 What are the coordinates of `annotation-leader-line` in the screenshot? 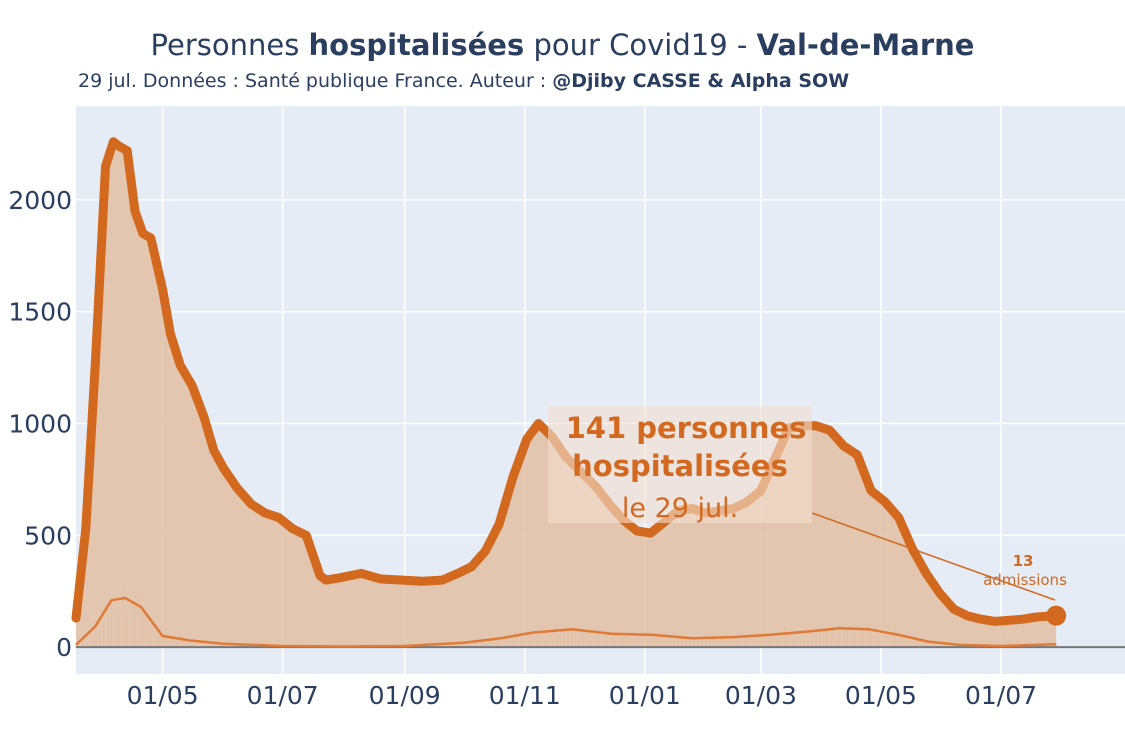 It's located at (933, 556).